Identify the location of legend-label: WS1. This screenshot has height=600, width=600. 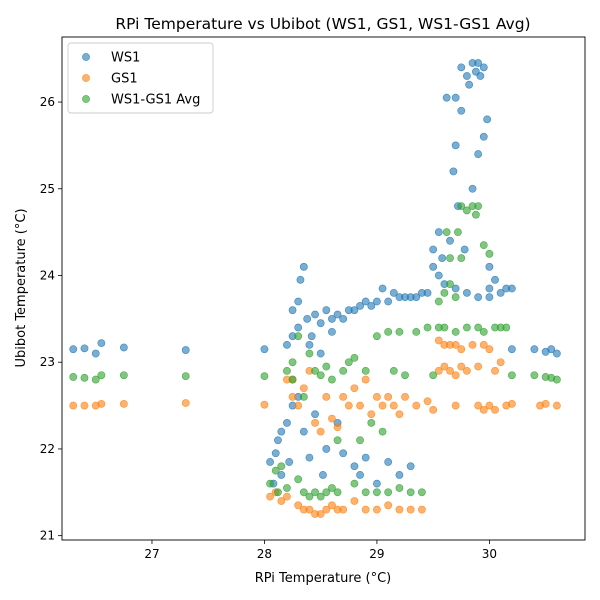
(125, 58).